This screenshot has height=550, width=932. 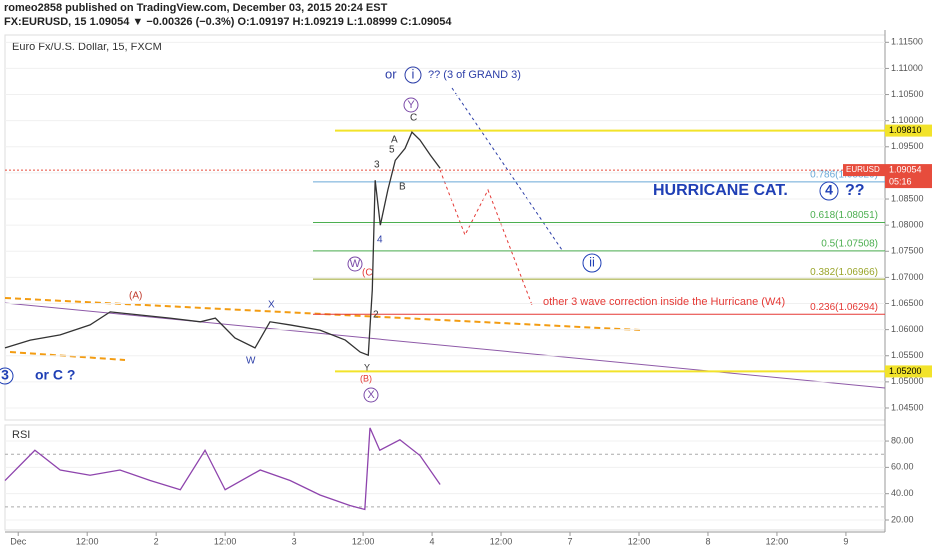 I want to click on annotation: B, so click(x=402, y=187).